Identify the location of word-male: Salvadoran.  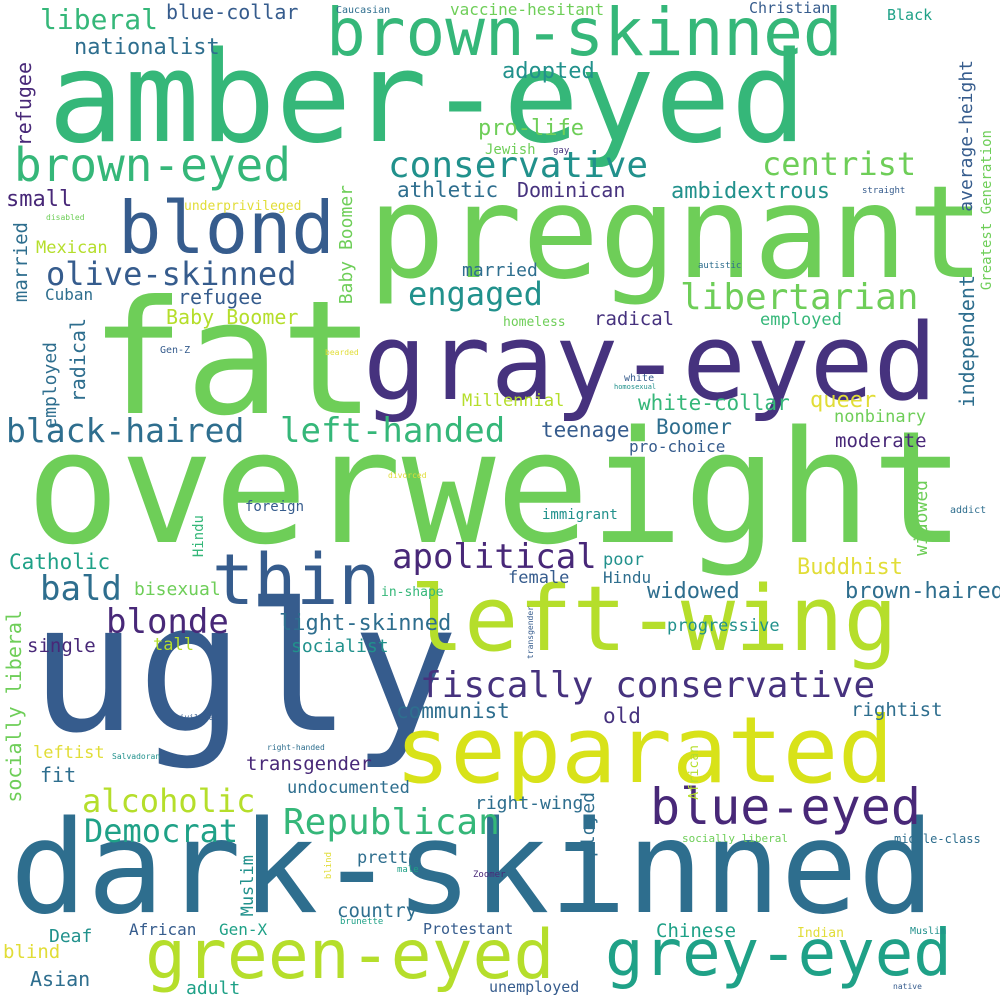
(136, 756).